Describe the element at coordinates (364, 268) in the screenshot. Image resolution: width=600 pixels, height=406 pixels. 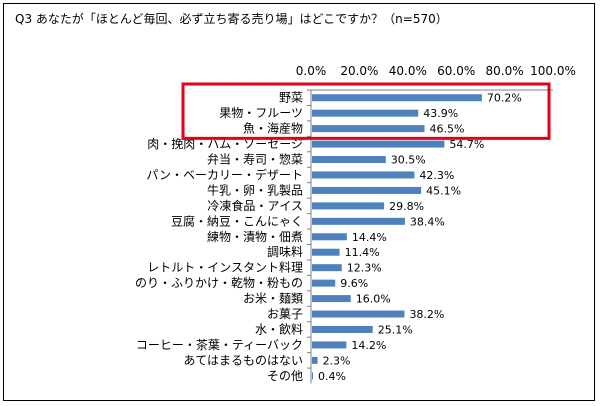
I see `data-label: 12.3%` at that location.